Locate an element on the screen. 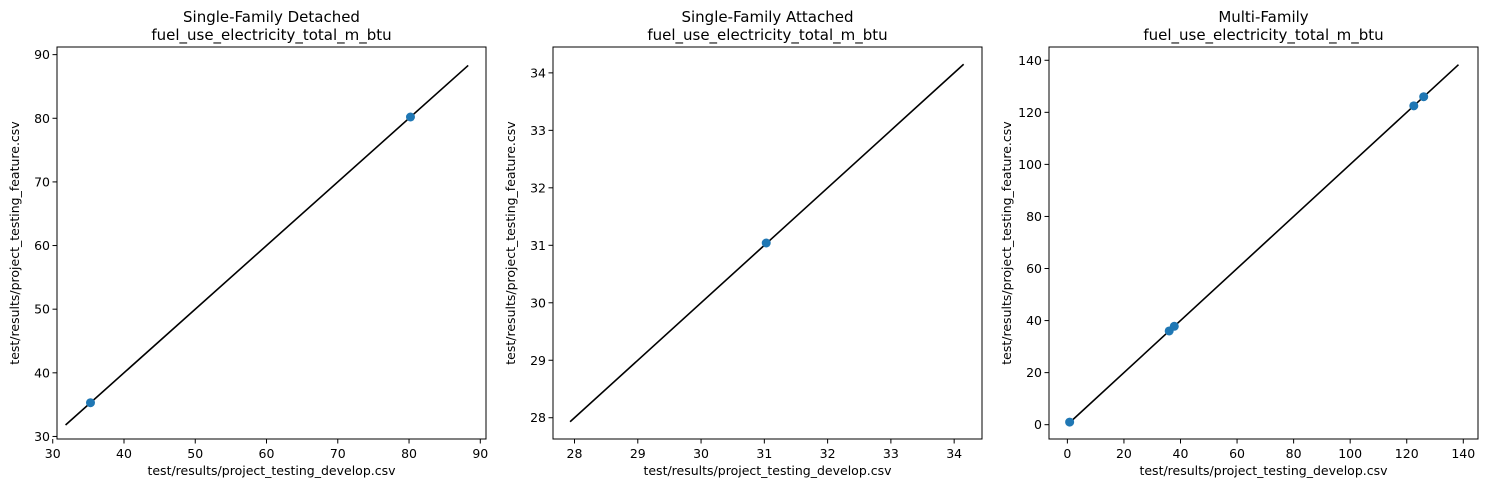 This screenshot has width=1488, height=490. x-tick-label: 120 is located at coordinates (1407, 453).